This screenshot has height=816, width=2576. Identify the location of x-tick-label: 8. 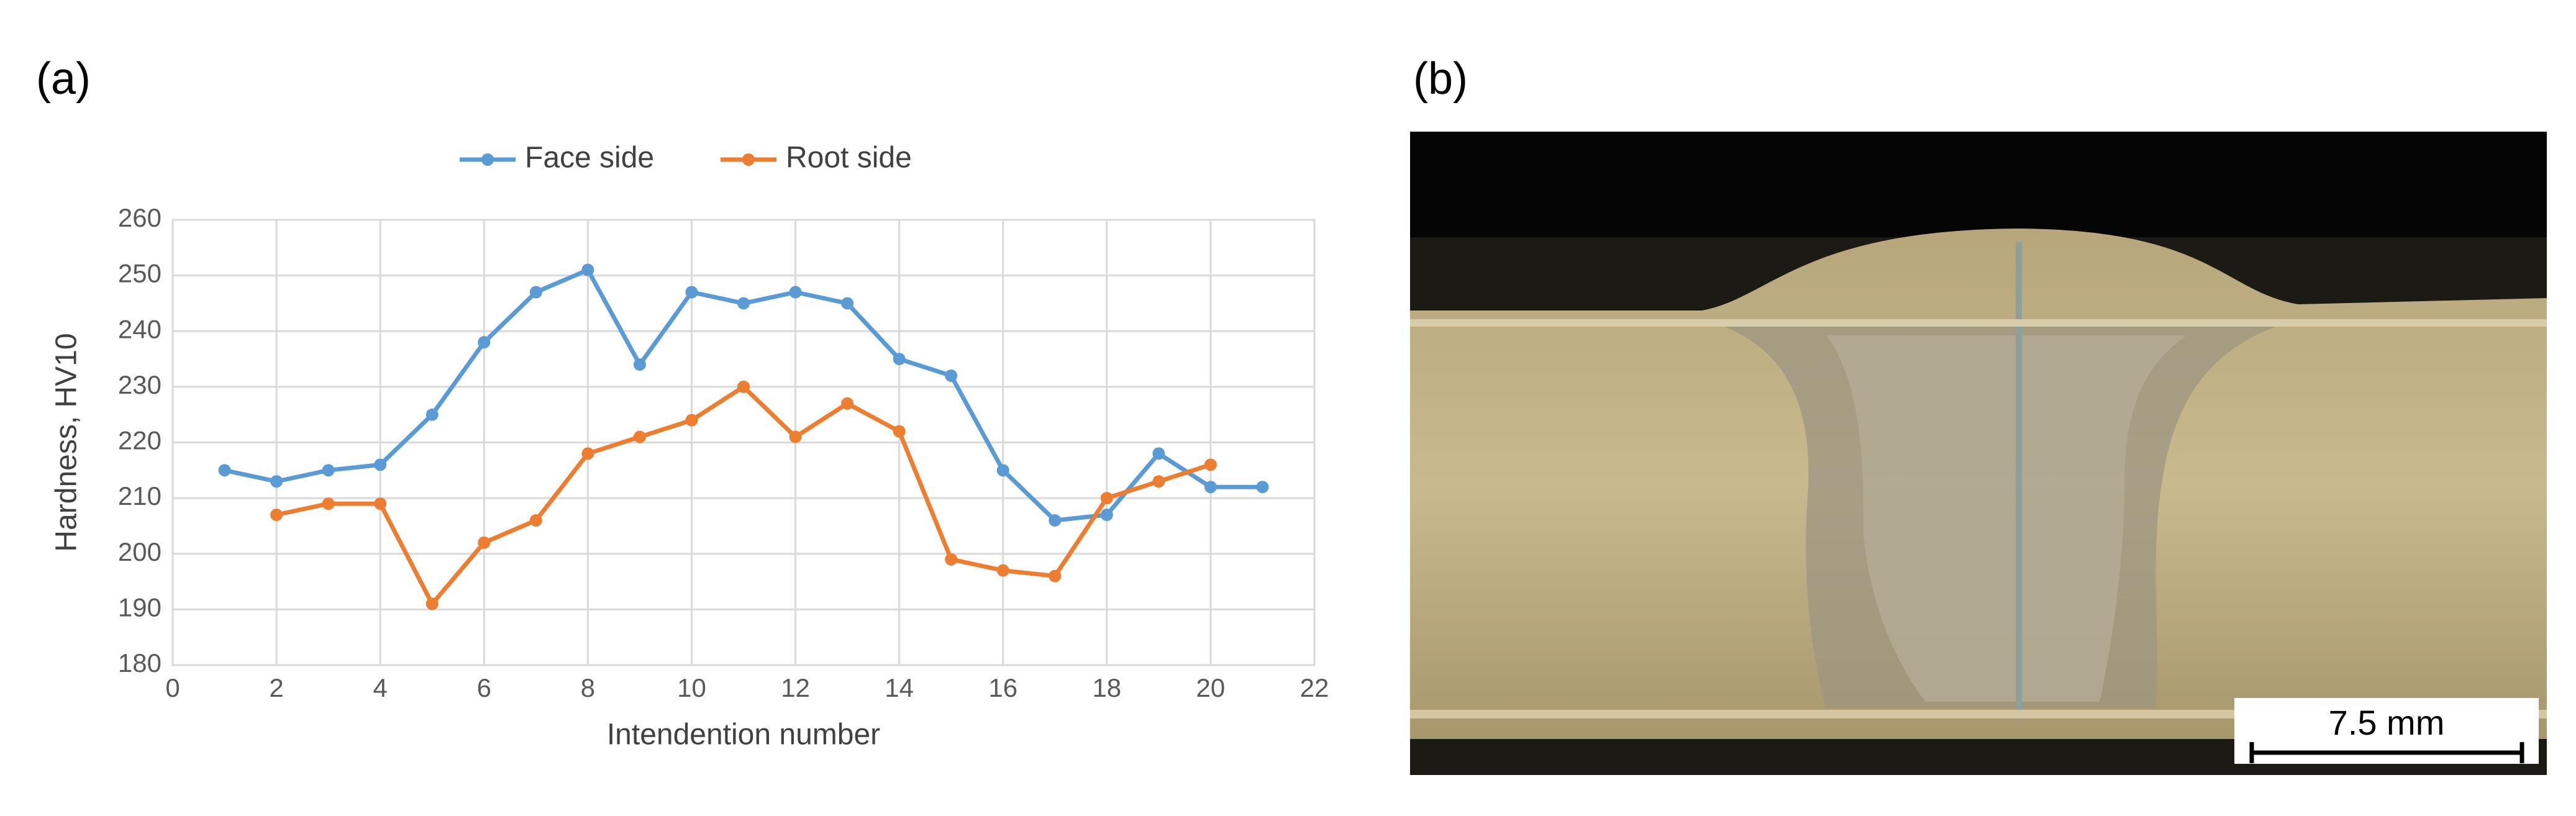
(588, 687).